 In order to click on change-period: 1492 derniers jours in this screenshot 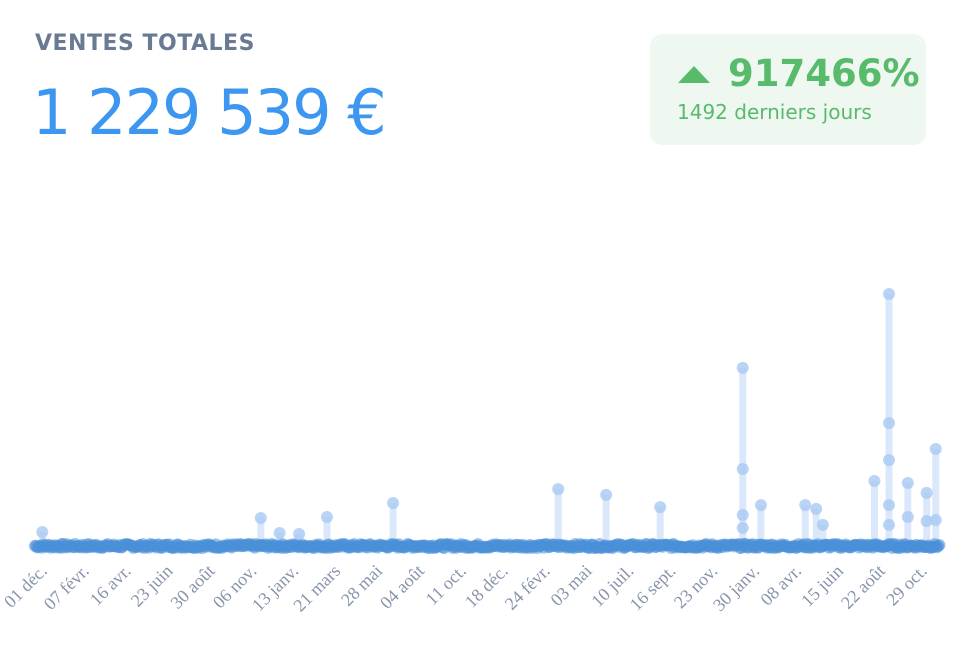, I will do `click(774, 112)`.